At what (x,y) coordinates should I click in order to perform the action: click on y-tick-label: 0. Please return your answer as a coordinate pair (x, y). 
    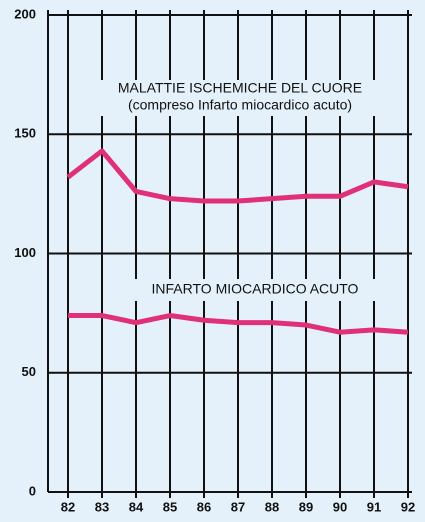
    Looking at the image, I should click on (32, 490).